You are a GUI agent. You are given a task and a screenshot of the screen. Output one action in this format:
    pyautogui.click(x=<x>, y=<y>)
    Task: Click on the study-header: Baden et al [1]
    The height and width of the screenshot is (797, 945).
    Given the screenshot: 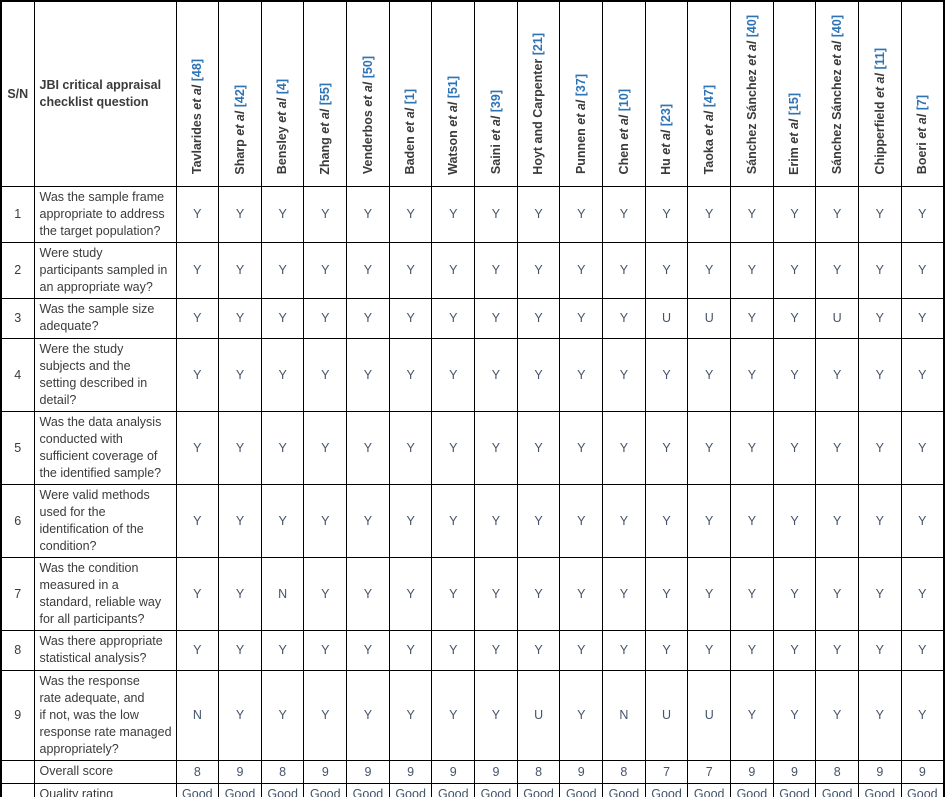 What is the action you would take?
    pyautogui.click(x=410, y=93)
    